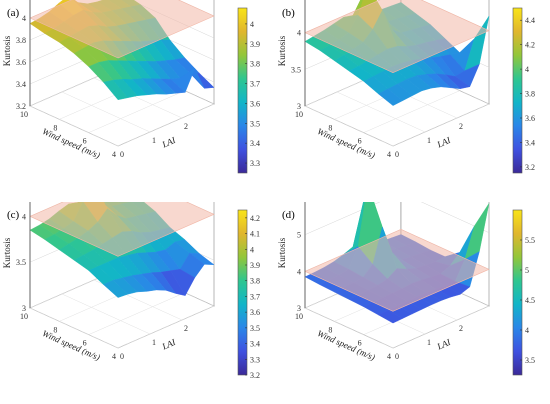 The image size is (550, 404). What do you see at coordinates (288, 215) in the screenshot?
I see `panel-label: (d)` at bounding box center [288, 215].